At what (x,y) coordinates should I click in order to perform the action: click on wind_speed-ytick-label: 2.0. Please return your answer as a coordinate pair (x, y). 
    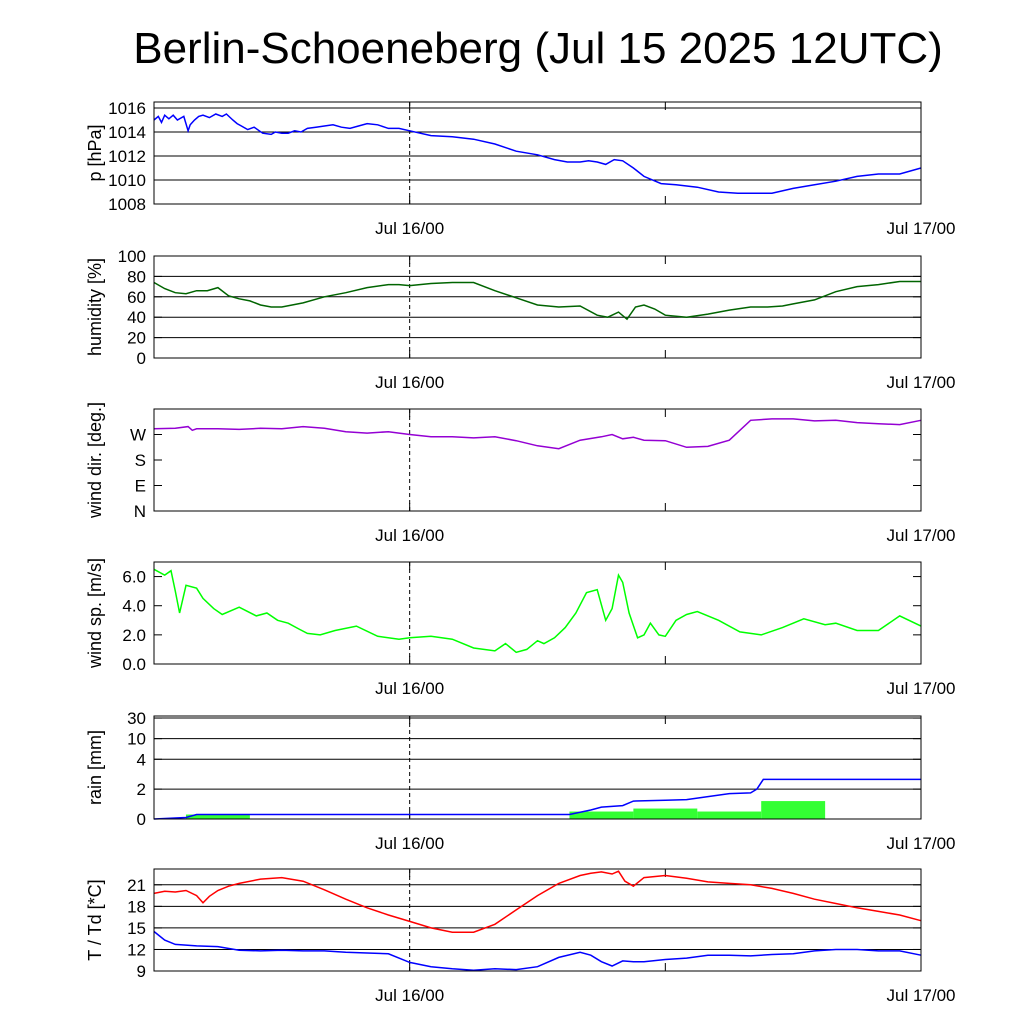
    Looking at the image, I should click on (134, 635).